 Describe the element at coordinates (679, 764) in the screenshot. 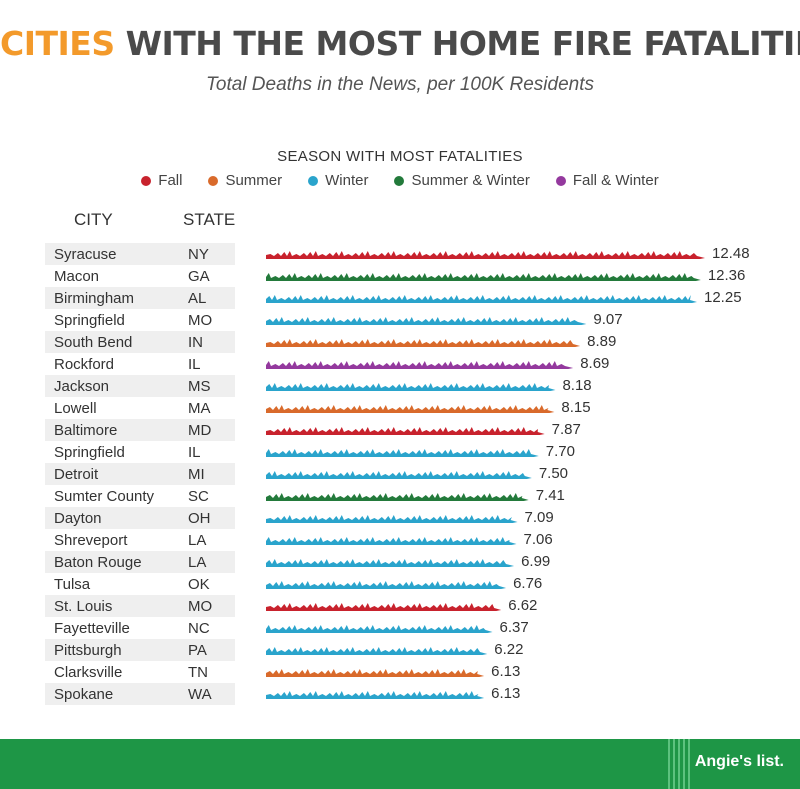

I see `footer-stripes` at that location.